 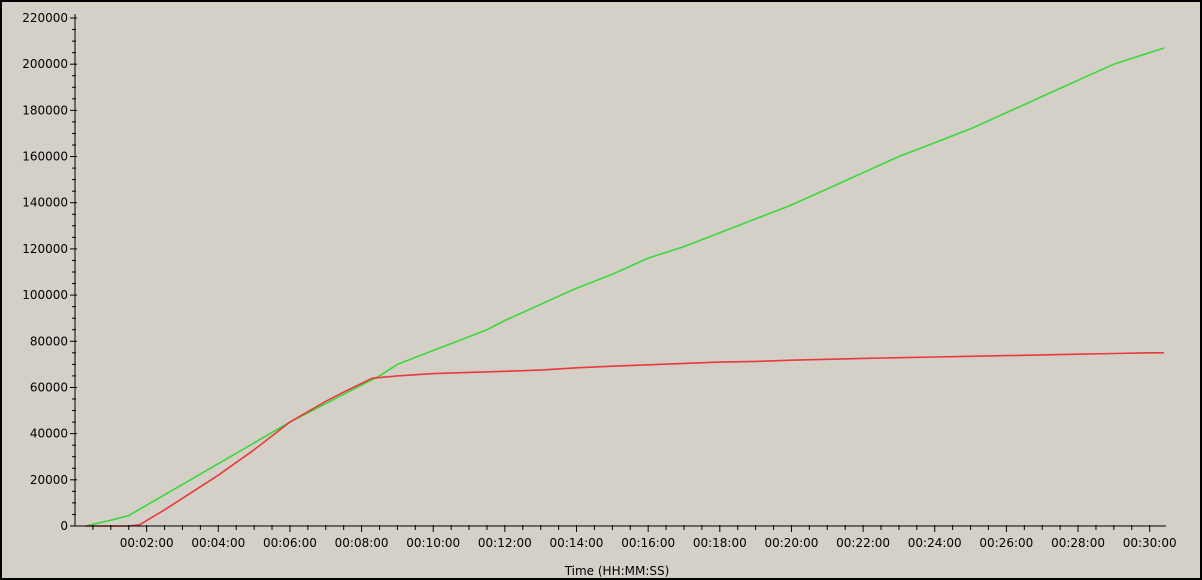 What do you see at coordinates (1078, 543) in the screenshot?
I see `x-tick-label: 00:28:00` at bounding box center [1078, 543].